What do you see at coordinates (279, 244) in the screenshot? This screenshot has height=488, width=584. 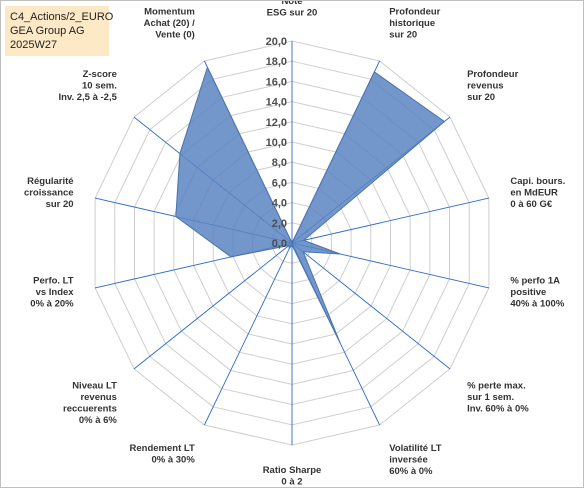 I see `tick-label: 0,0` at bounding box center [279, 244].